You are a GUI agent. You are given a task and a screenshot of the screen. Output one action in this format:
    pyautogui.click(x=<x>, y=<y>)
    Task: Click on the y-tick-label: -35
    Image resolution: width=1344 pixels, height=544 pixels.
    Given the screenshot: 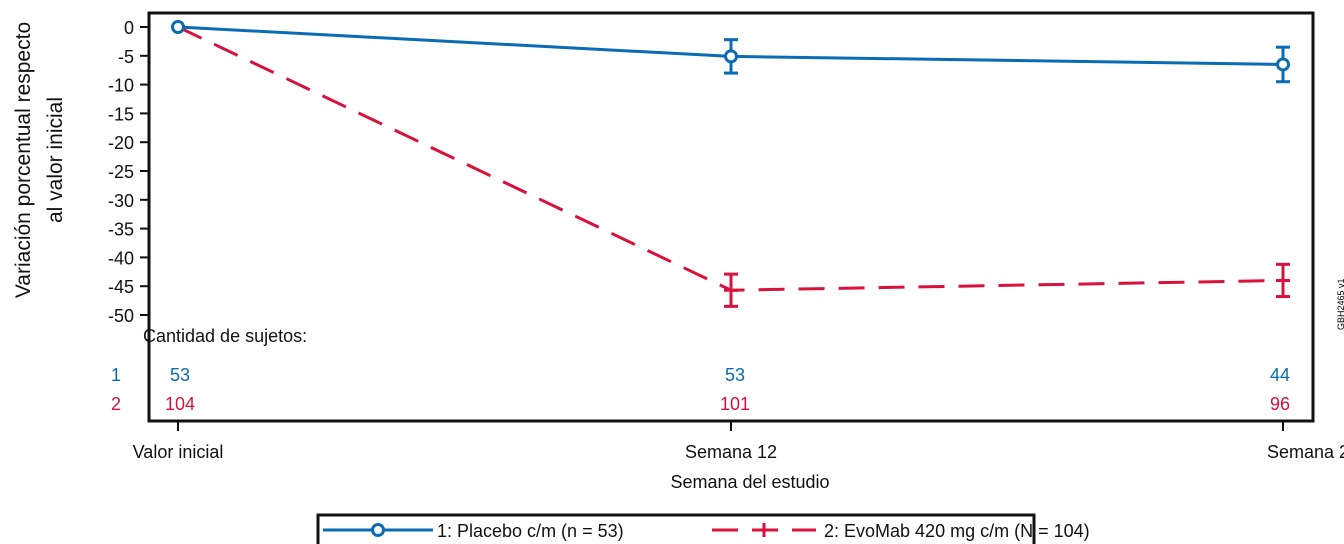 What is the action you would take?
    pyautogui.click(x=121, y=230)
    